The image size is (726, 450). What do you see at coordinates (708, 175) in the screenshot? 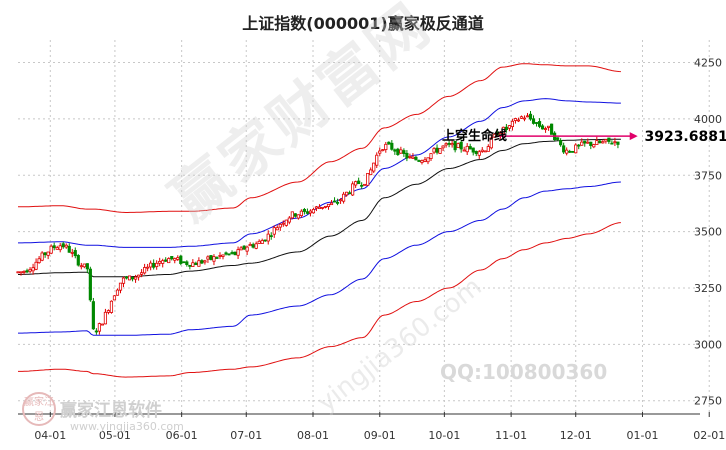
I see `y-tick-label: 3750` at bounding box center [708, 175].